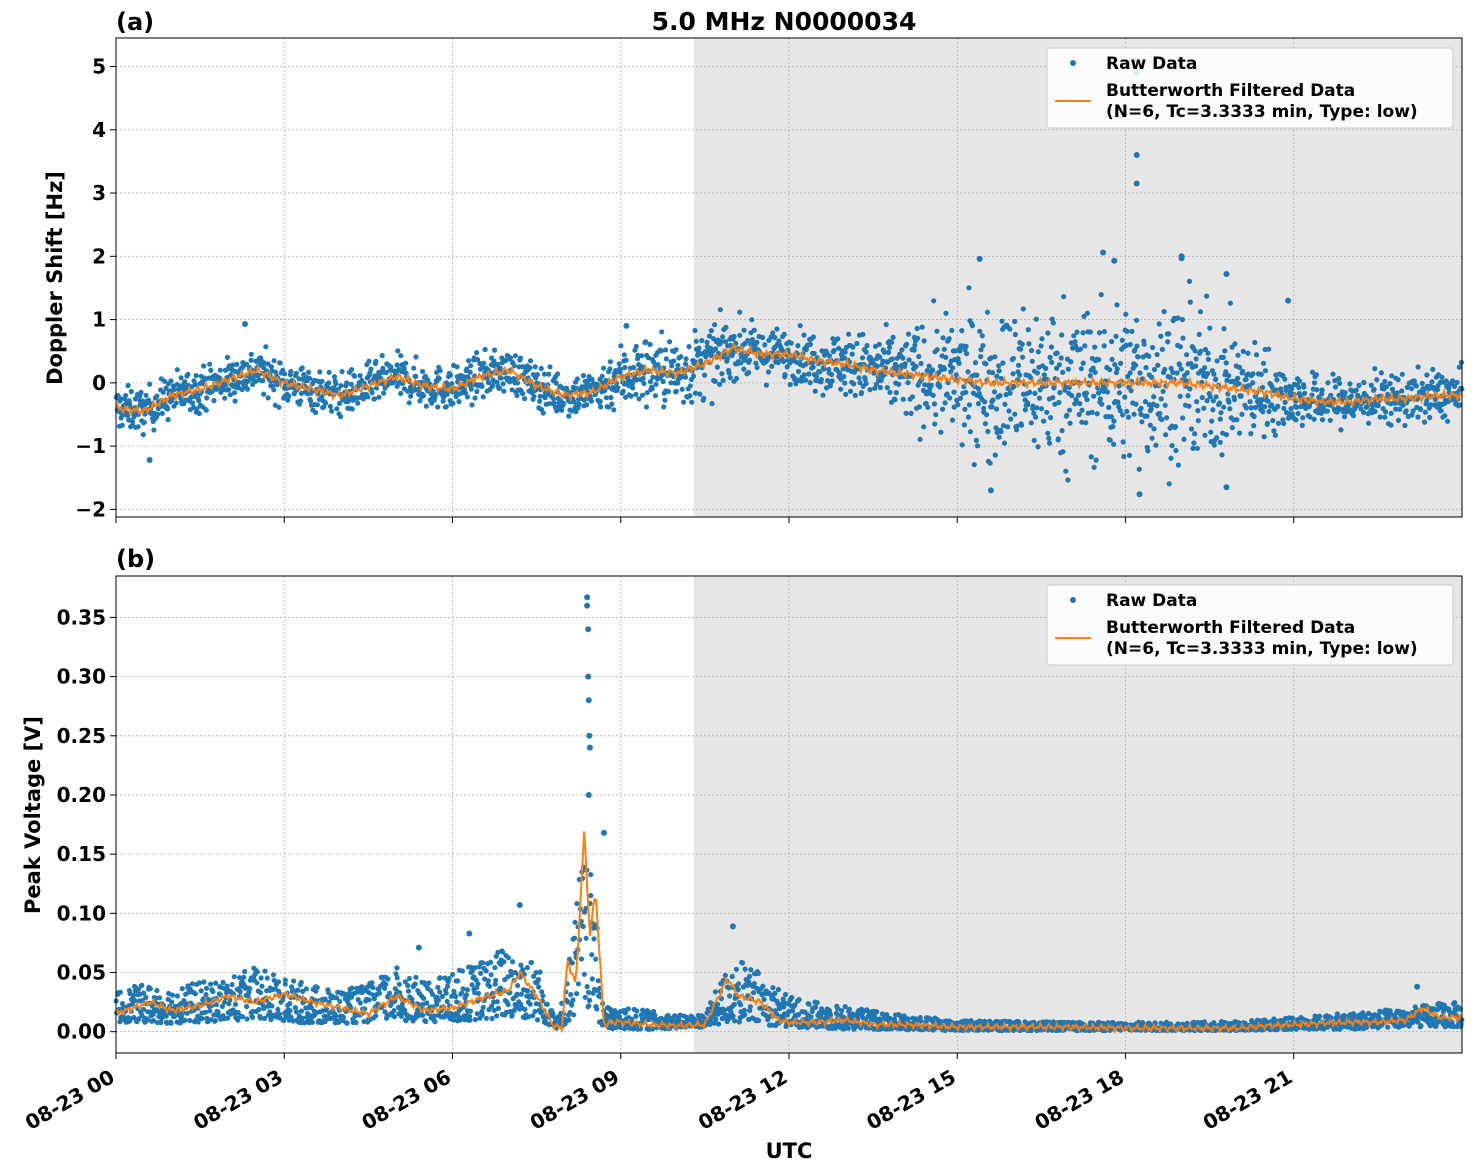 Image resolution: width=1472 pixels, height=1172 pixels. What do you see at coordinates (55, 278) in the screenshot?
I see `panel-a-ylabel: Doppler Shift [Hz]` at bounding box center [55, 278].